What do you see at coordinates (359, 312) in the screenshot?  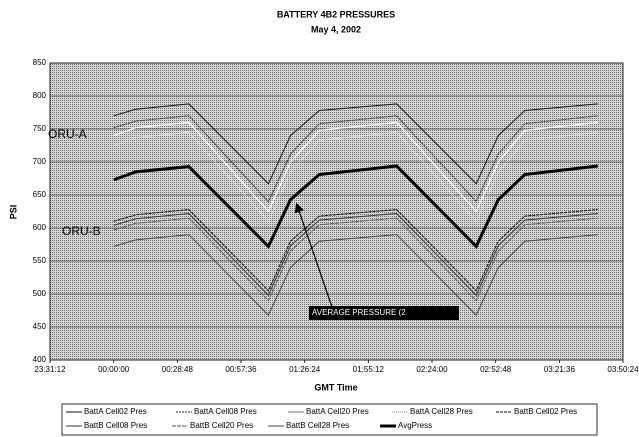 I see `annotation: AVERAGE PRESSURE (2` at bounding box center [359, 312].